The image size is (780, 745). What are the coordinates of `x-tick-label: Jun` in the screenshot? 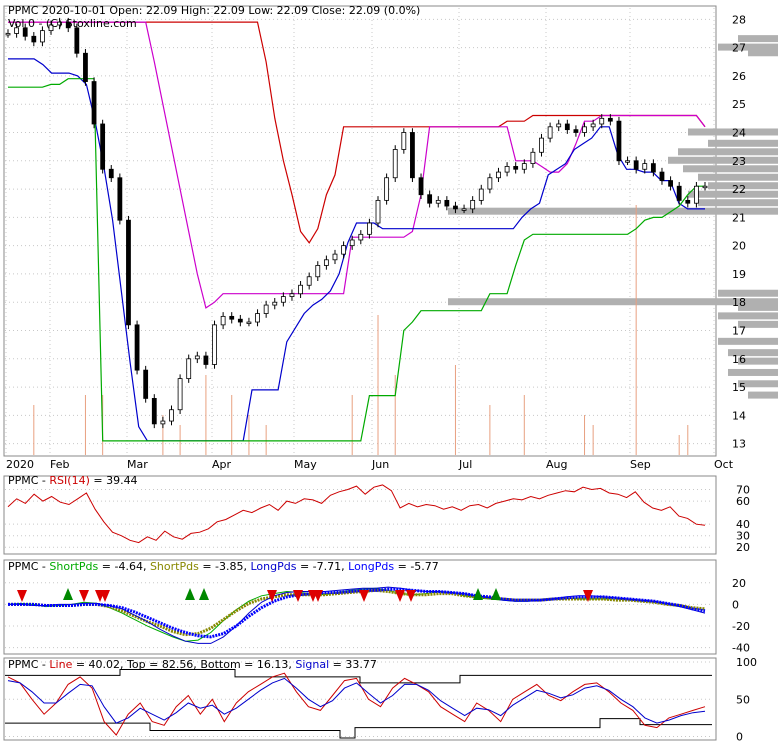 It's located at (380, 464).